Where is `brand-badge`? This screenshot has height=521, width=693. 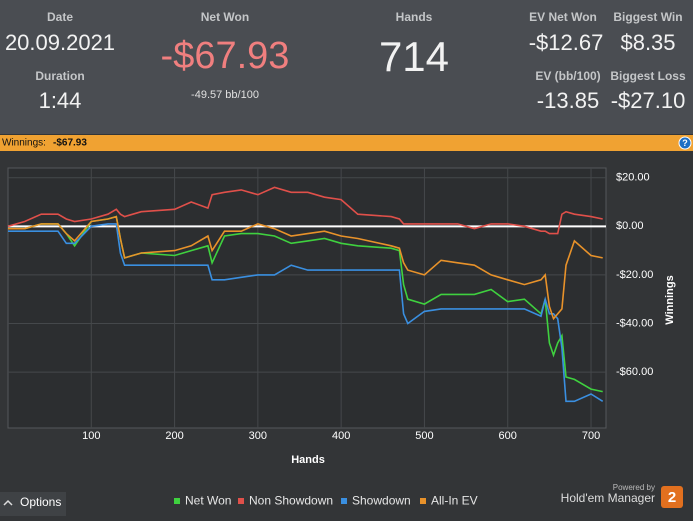 brand-badge is located at coordinates (672, 497).